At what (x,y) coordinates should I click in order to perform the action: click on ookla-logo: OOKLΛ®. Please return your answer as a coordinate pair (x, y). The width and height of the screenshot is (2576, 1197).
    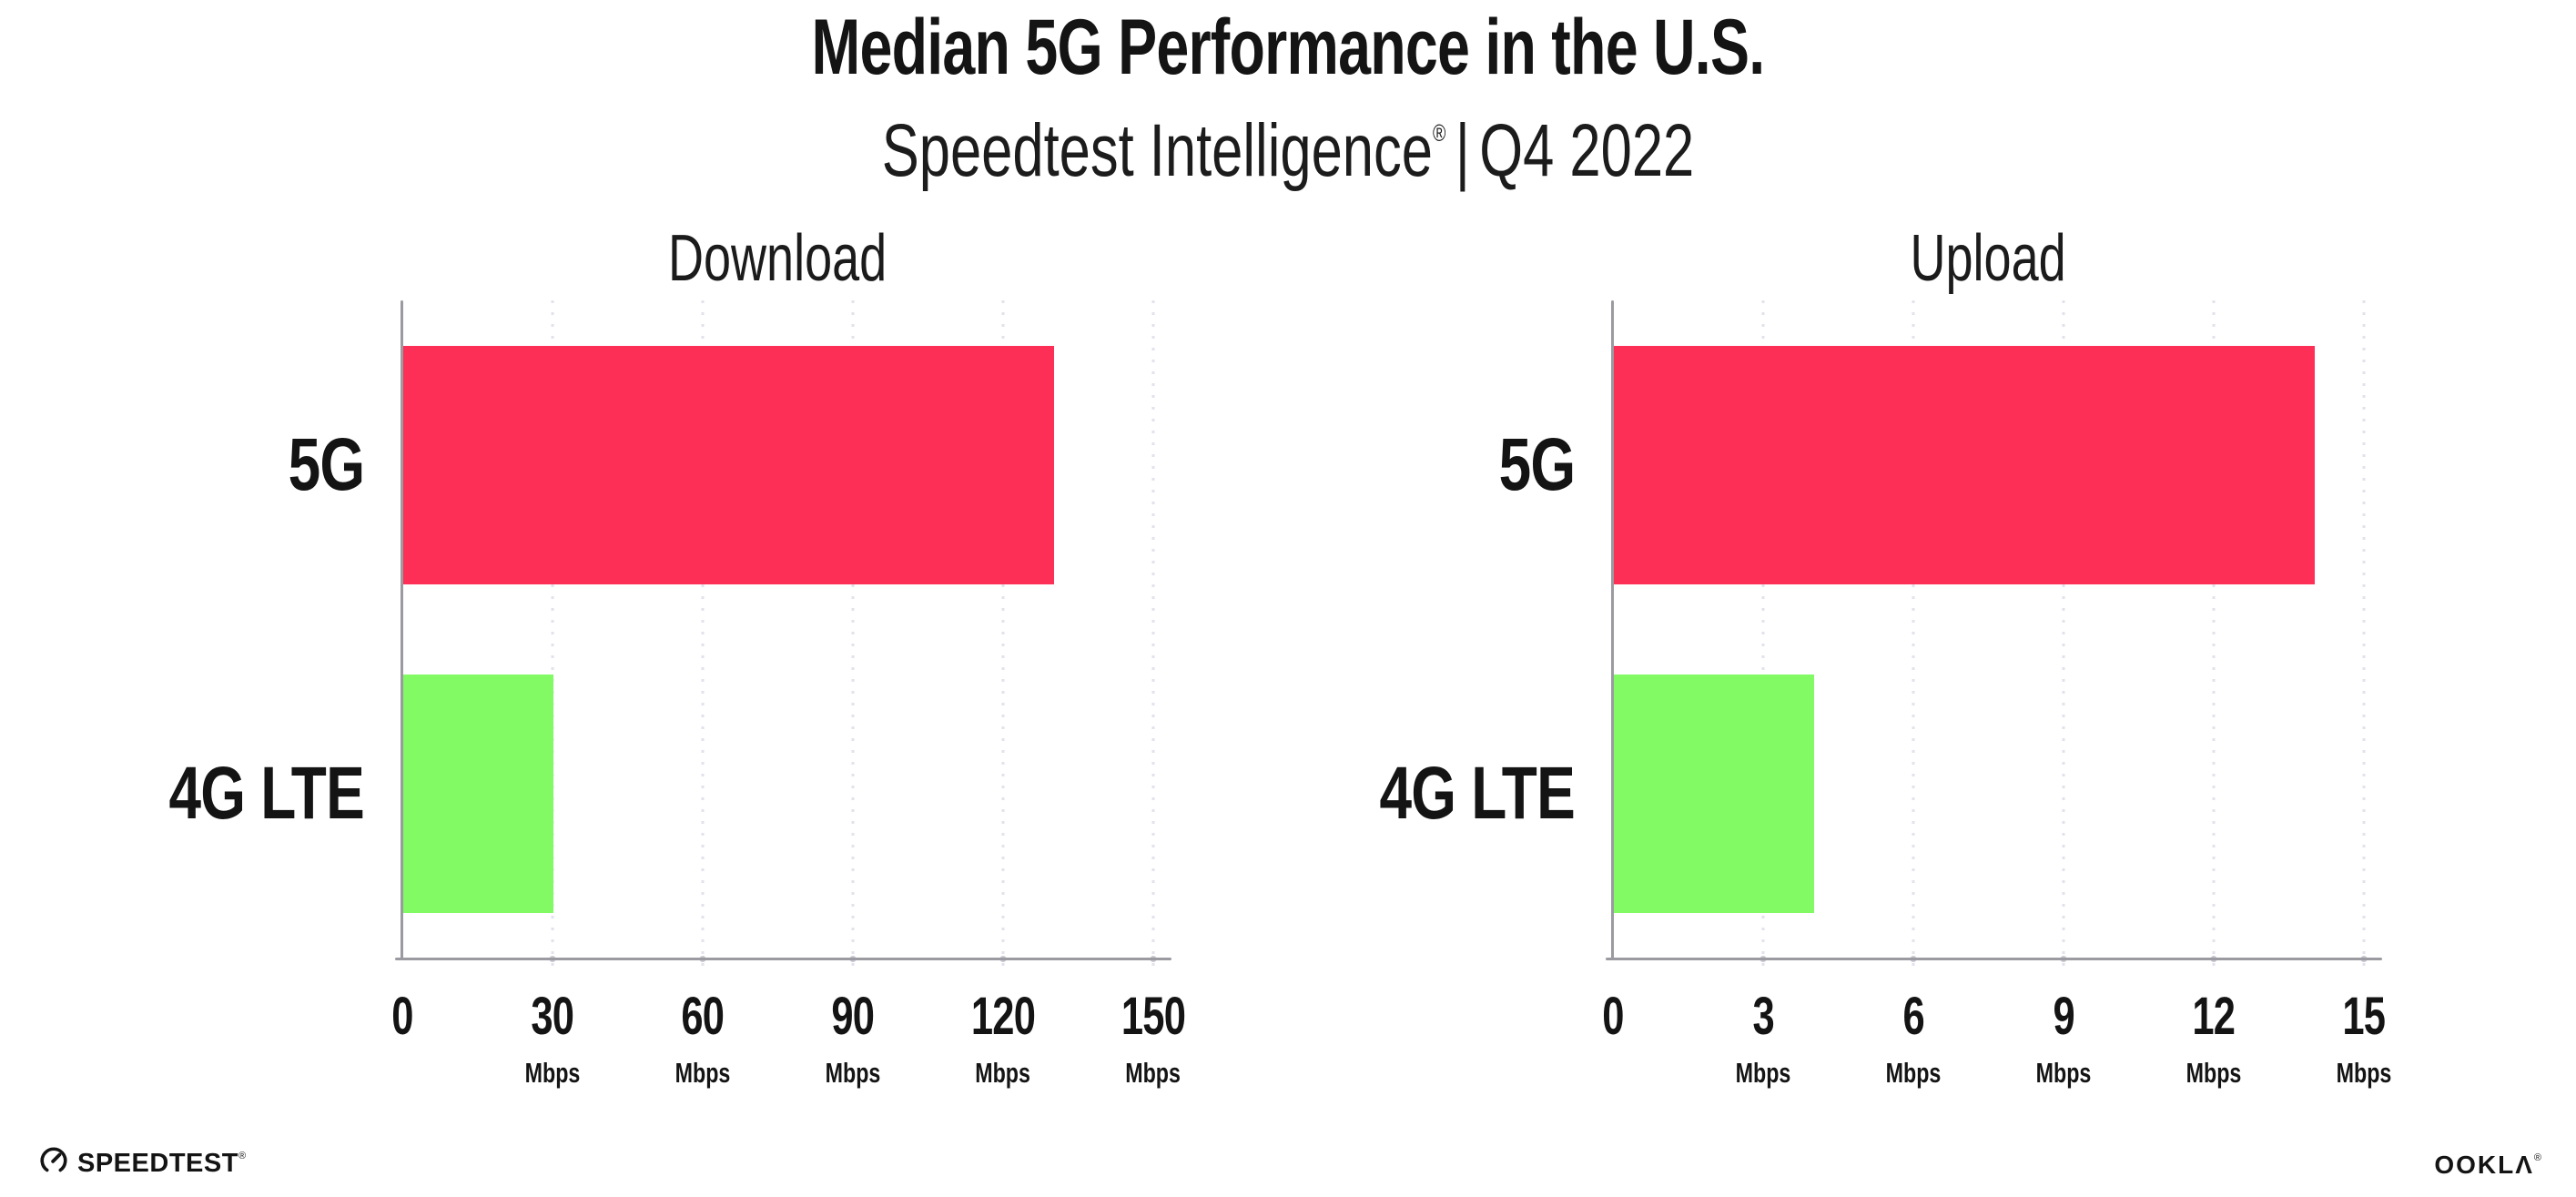
    Looking at the image, I should click on (2488, 1162).